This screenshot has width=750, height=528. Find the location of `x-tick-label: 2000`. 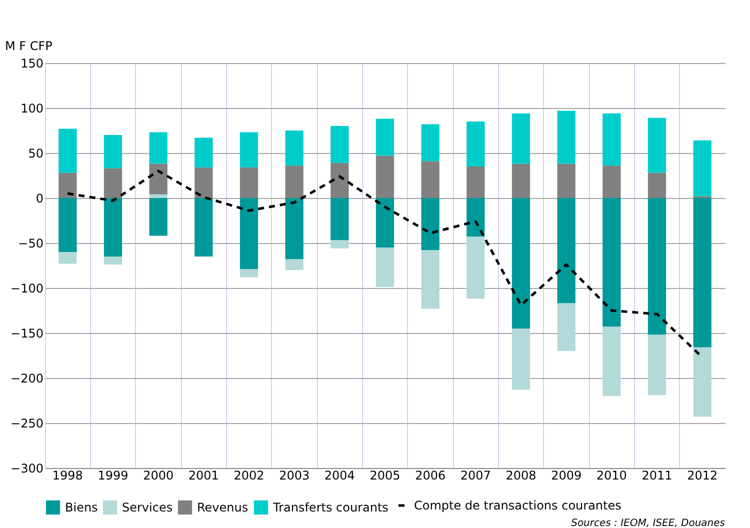

x-tick-label: 2000 is located at coordinates (158, 475).